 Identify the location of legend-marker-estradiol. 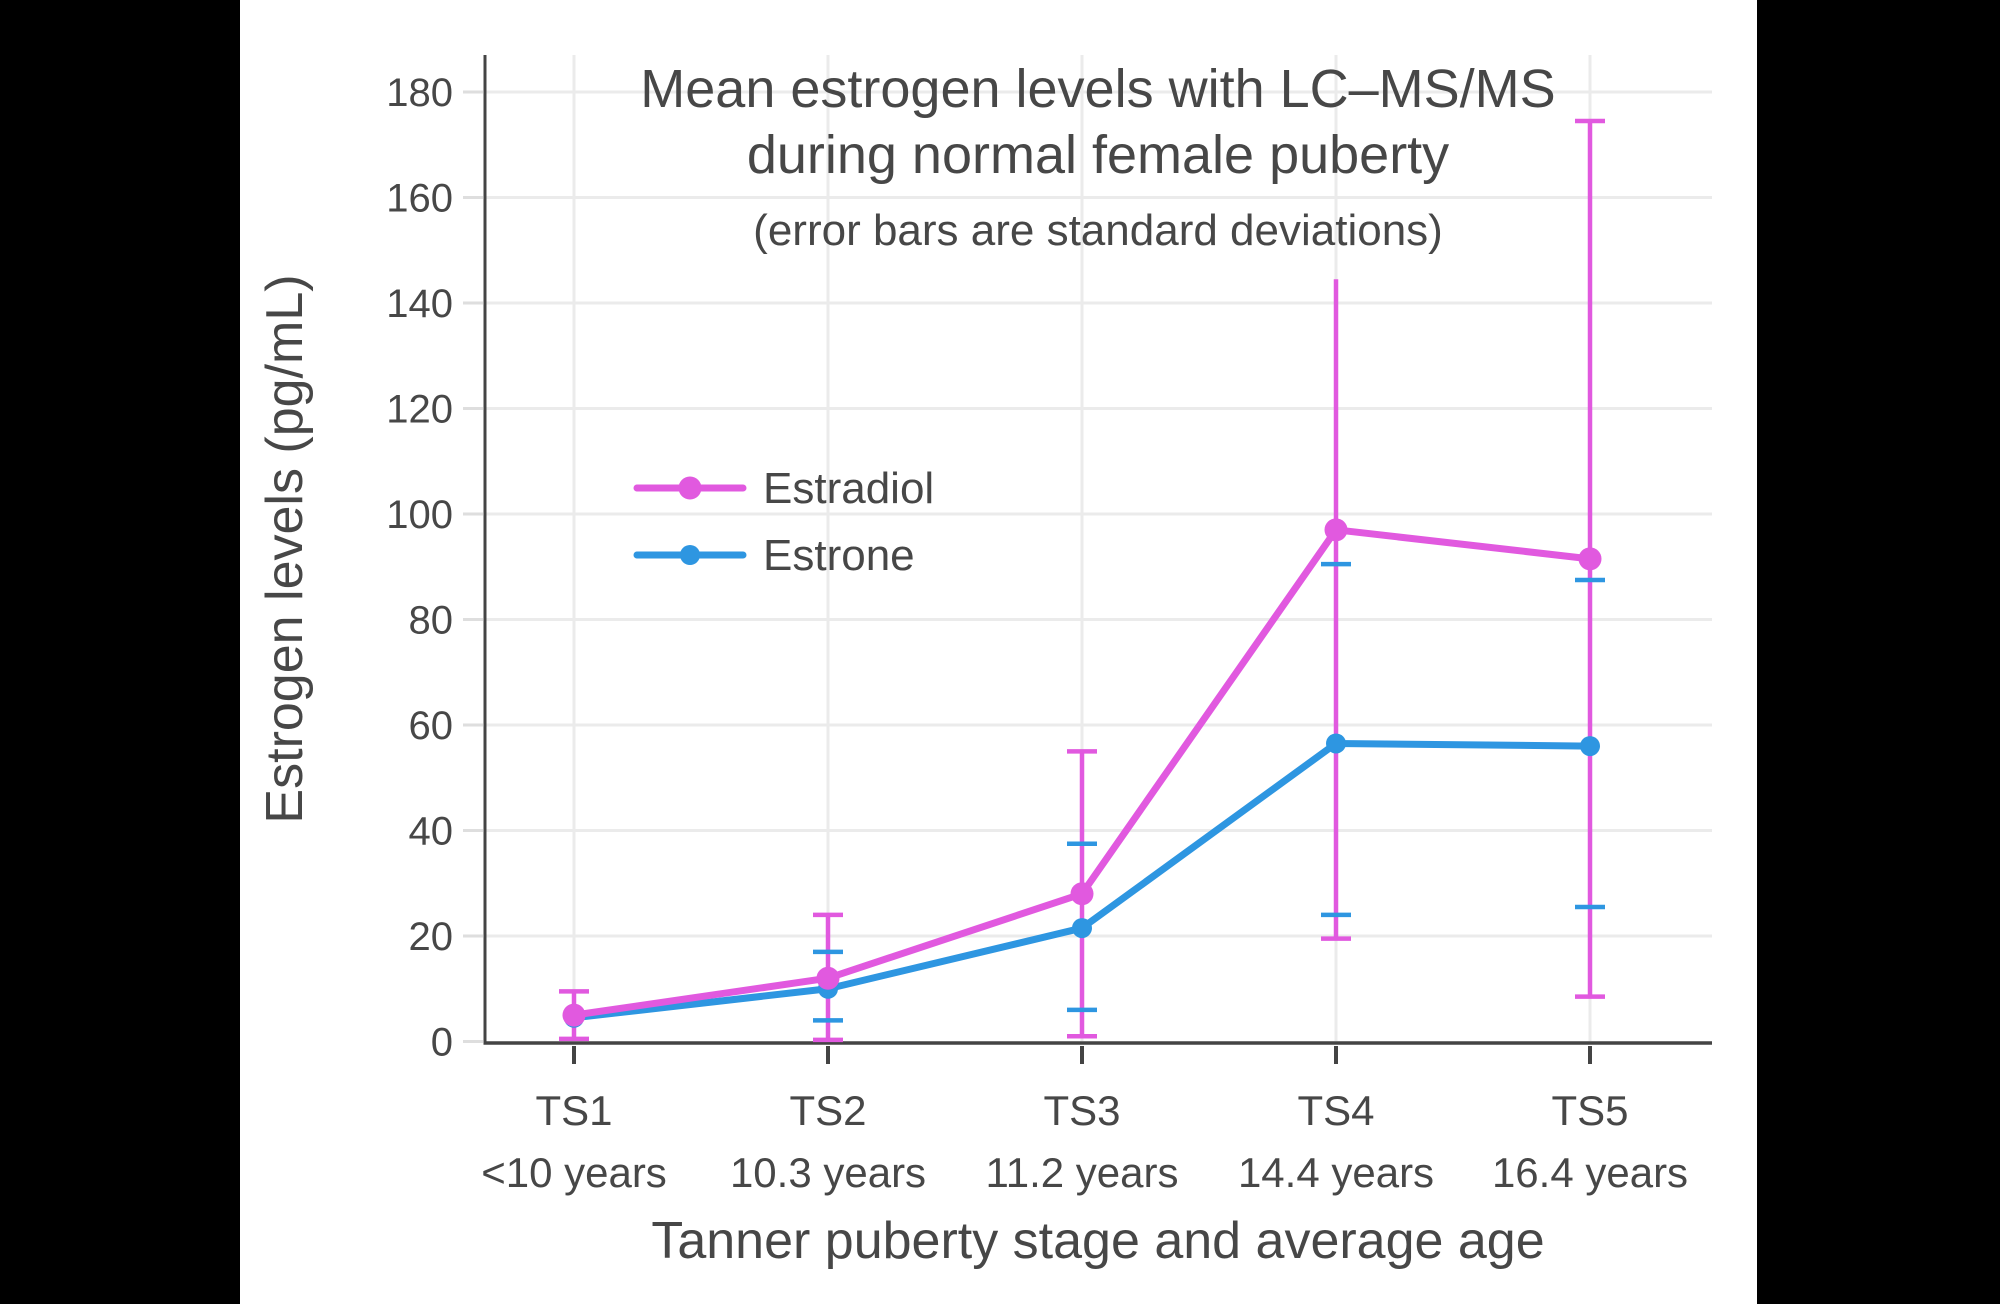
(690, 488).